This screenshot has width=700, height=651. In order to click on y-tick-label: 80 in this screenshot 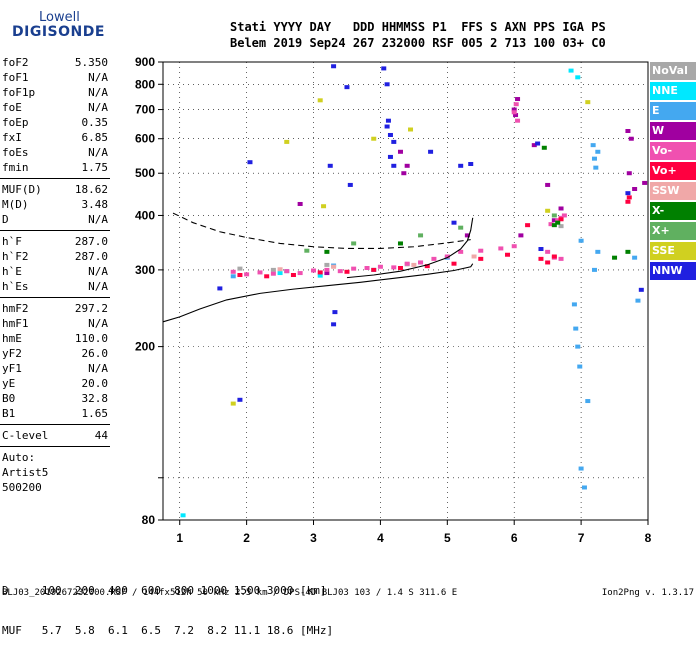, I will do `click(149, 520)`.